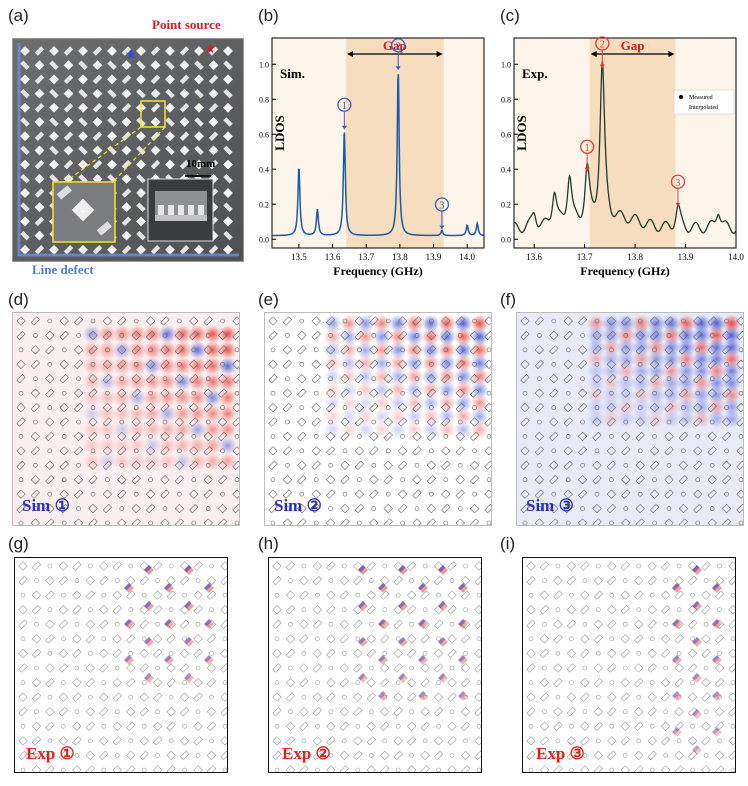 The width and height of the screenshot is (748, 786). I want to click on y-tick-label-1: 0.2, so click(264, 204).